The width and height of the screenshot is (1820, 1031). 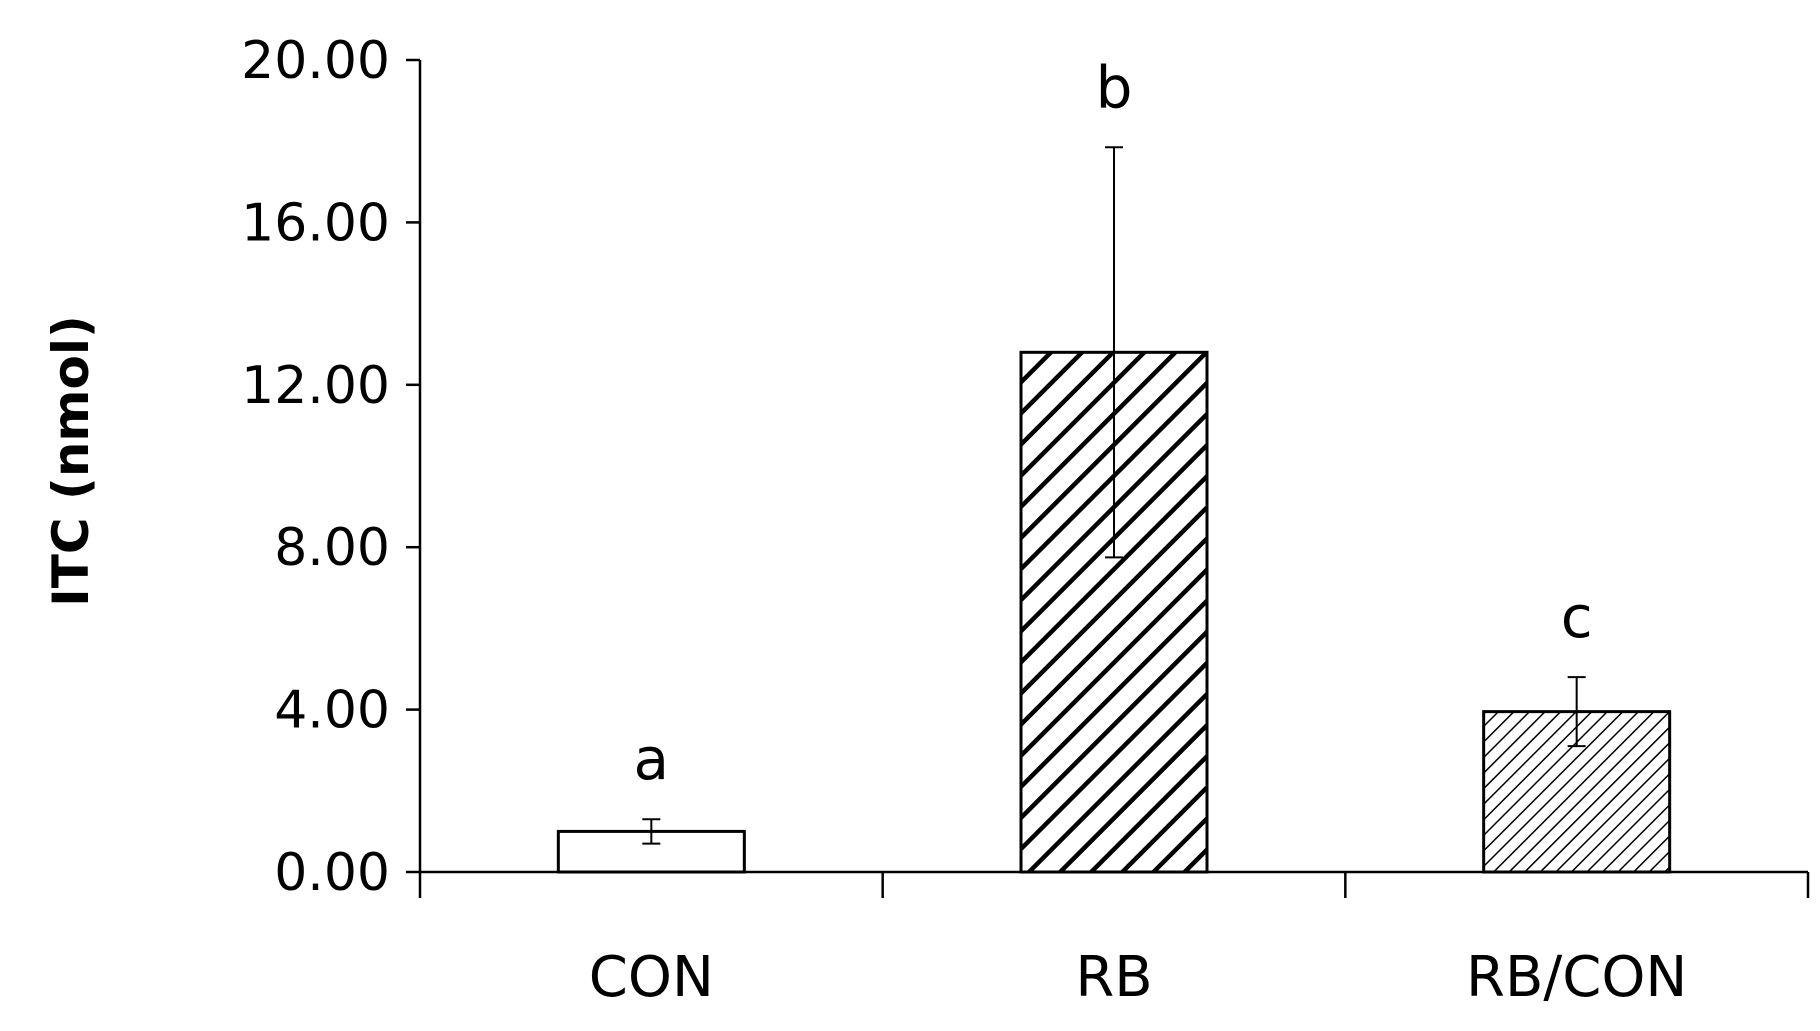 What do you see at coordinates (1577, 617) in the screenshot?
I see `significance-label: c` at bounding box center [1577, 617].